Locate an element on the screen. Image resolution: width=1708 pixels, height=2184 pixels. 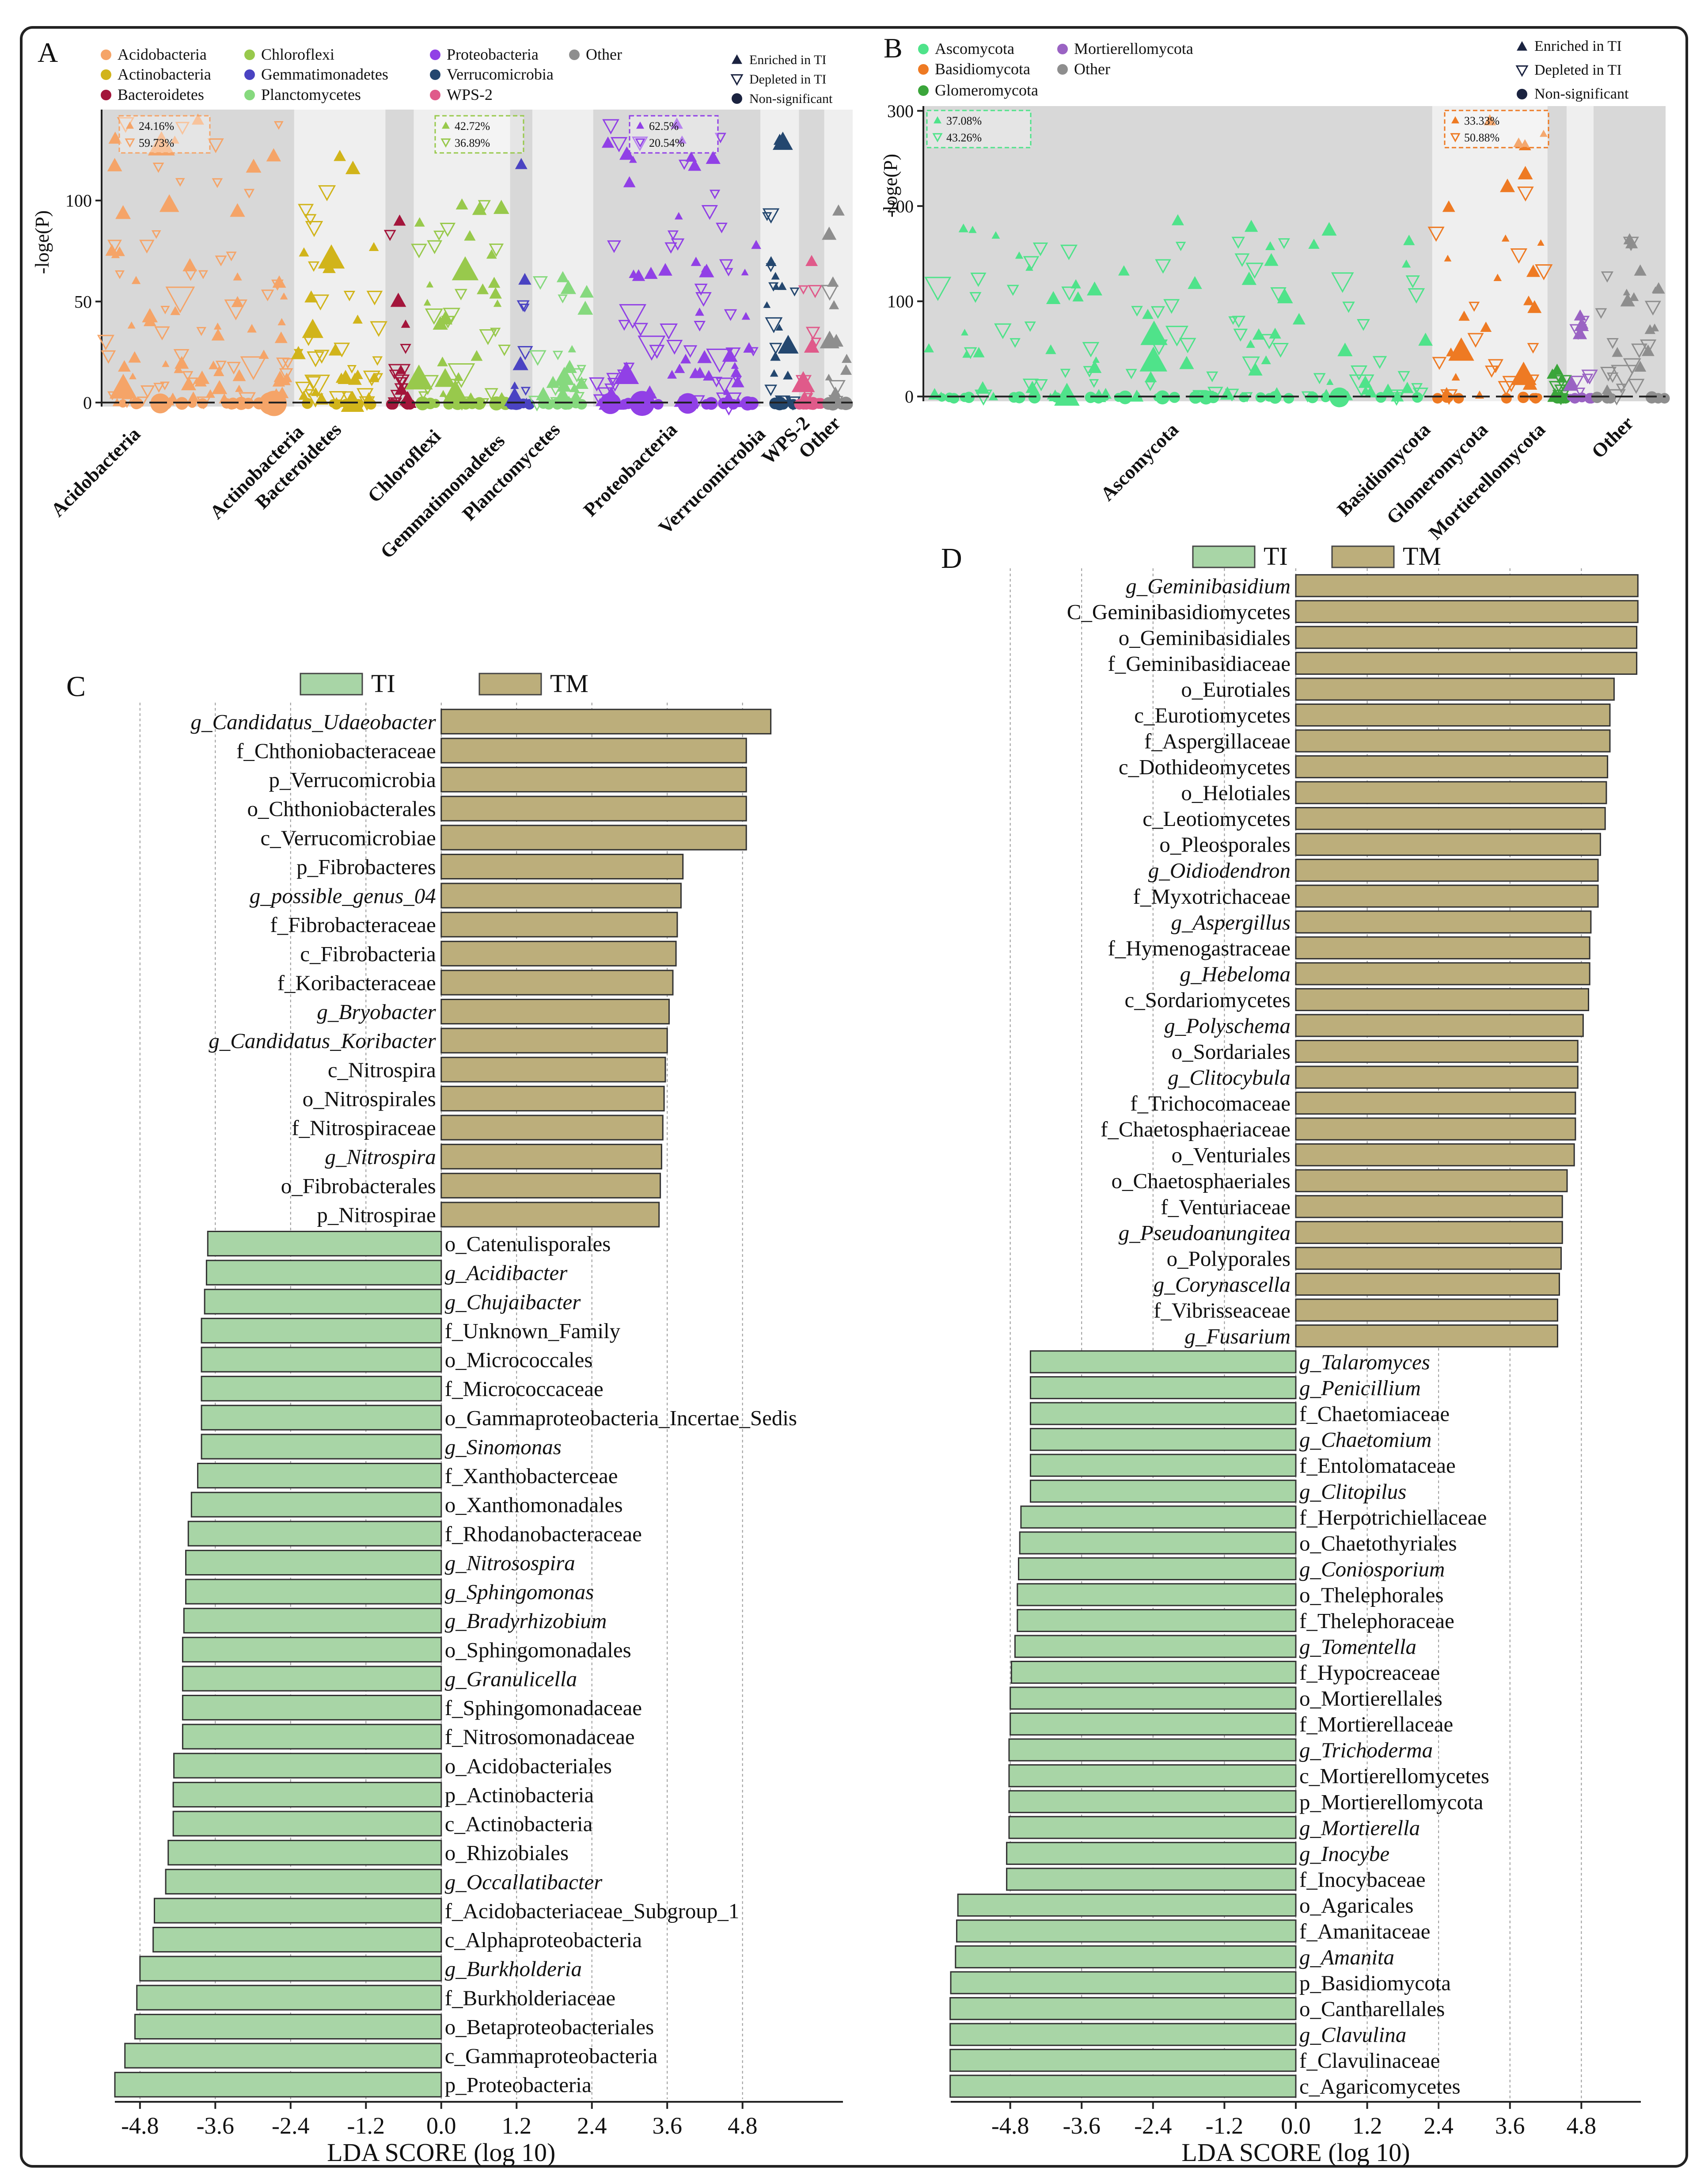
bar-label-f-nitrosomonadaceae: f_Nitrosomonadaceae is located at coordinates (540, 1737).